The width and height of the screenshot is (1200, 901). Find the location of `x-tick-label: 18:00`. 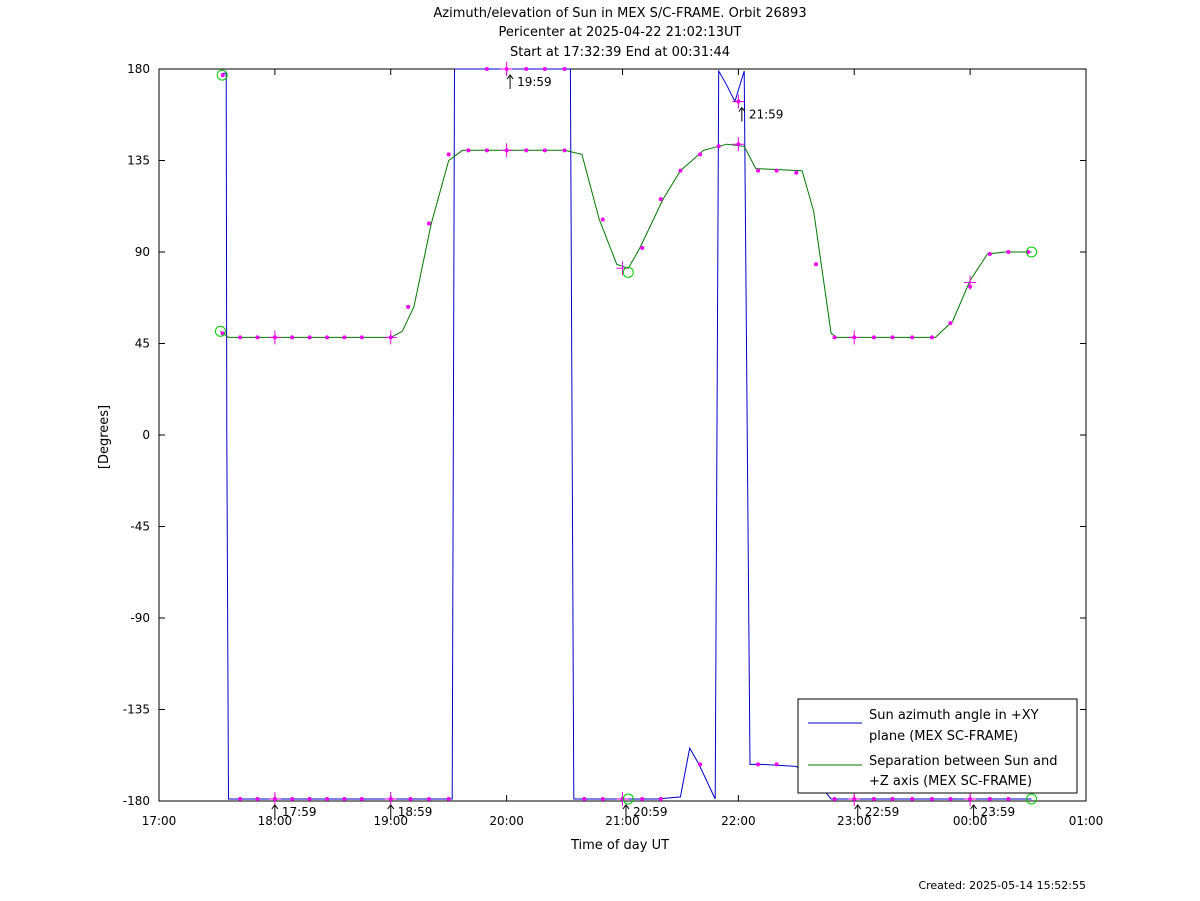

x-tick-label: 18:00 is located at coordinates (275, 821).